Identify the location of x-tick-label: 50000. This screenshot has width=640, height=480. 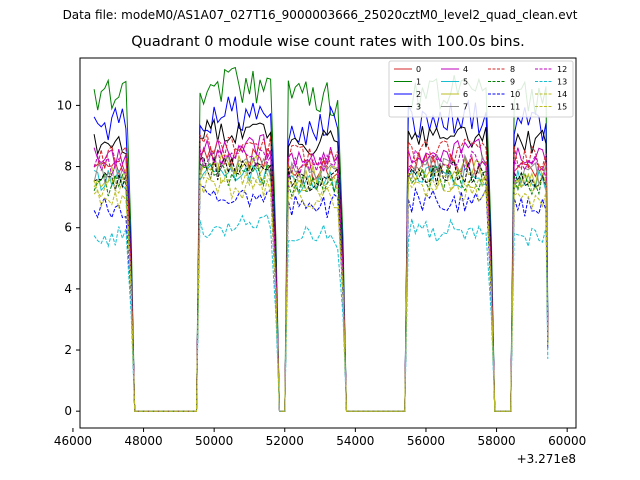
(214, 441).